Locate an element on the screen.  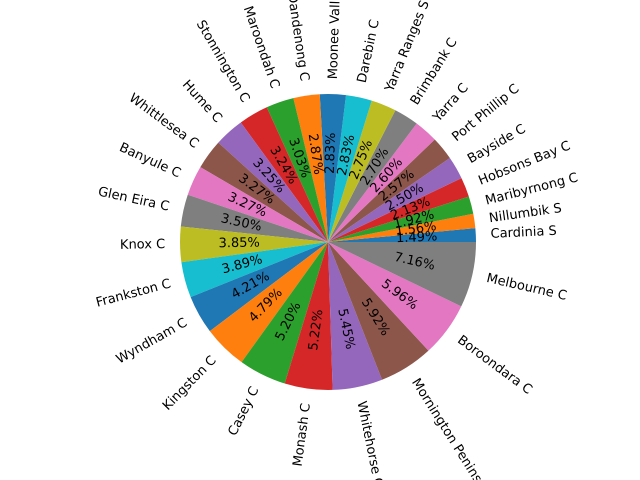
slice-label: Maroondah C is located at coordinates (261, 47).